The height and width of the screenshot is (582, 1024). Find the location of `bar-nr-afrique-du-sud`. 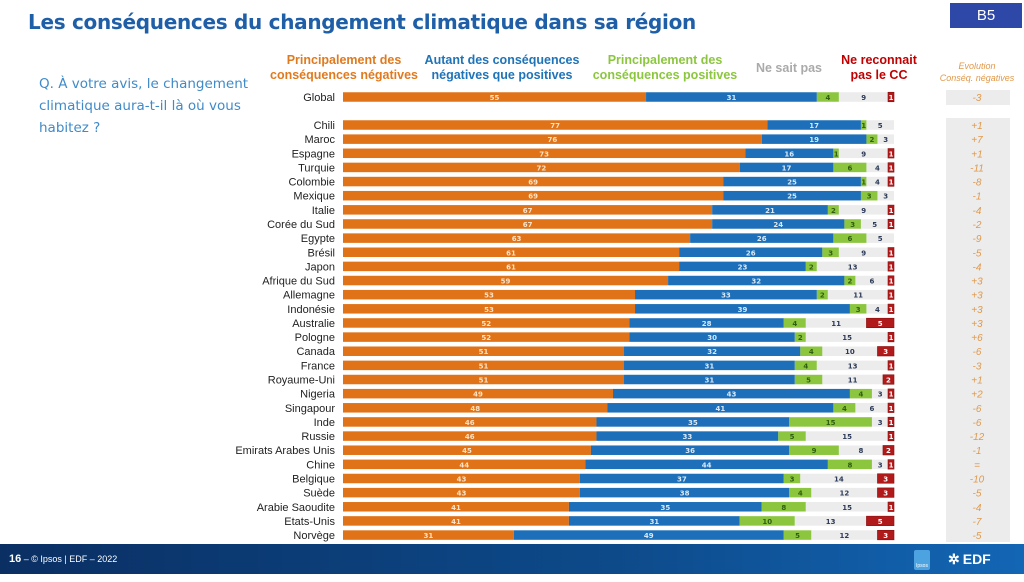

bar-nr-afrique-du-sud is located at coordinates (891, 280).